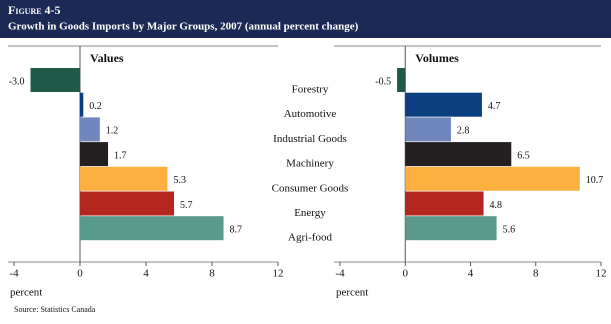 This screenshot has height=324, width=611. I want to click on value-label: 4.7, so click(494, 106).